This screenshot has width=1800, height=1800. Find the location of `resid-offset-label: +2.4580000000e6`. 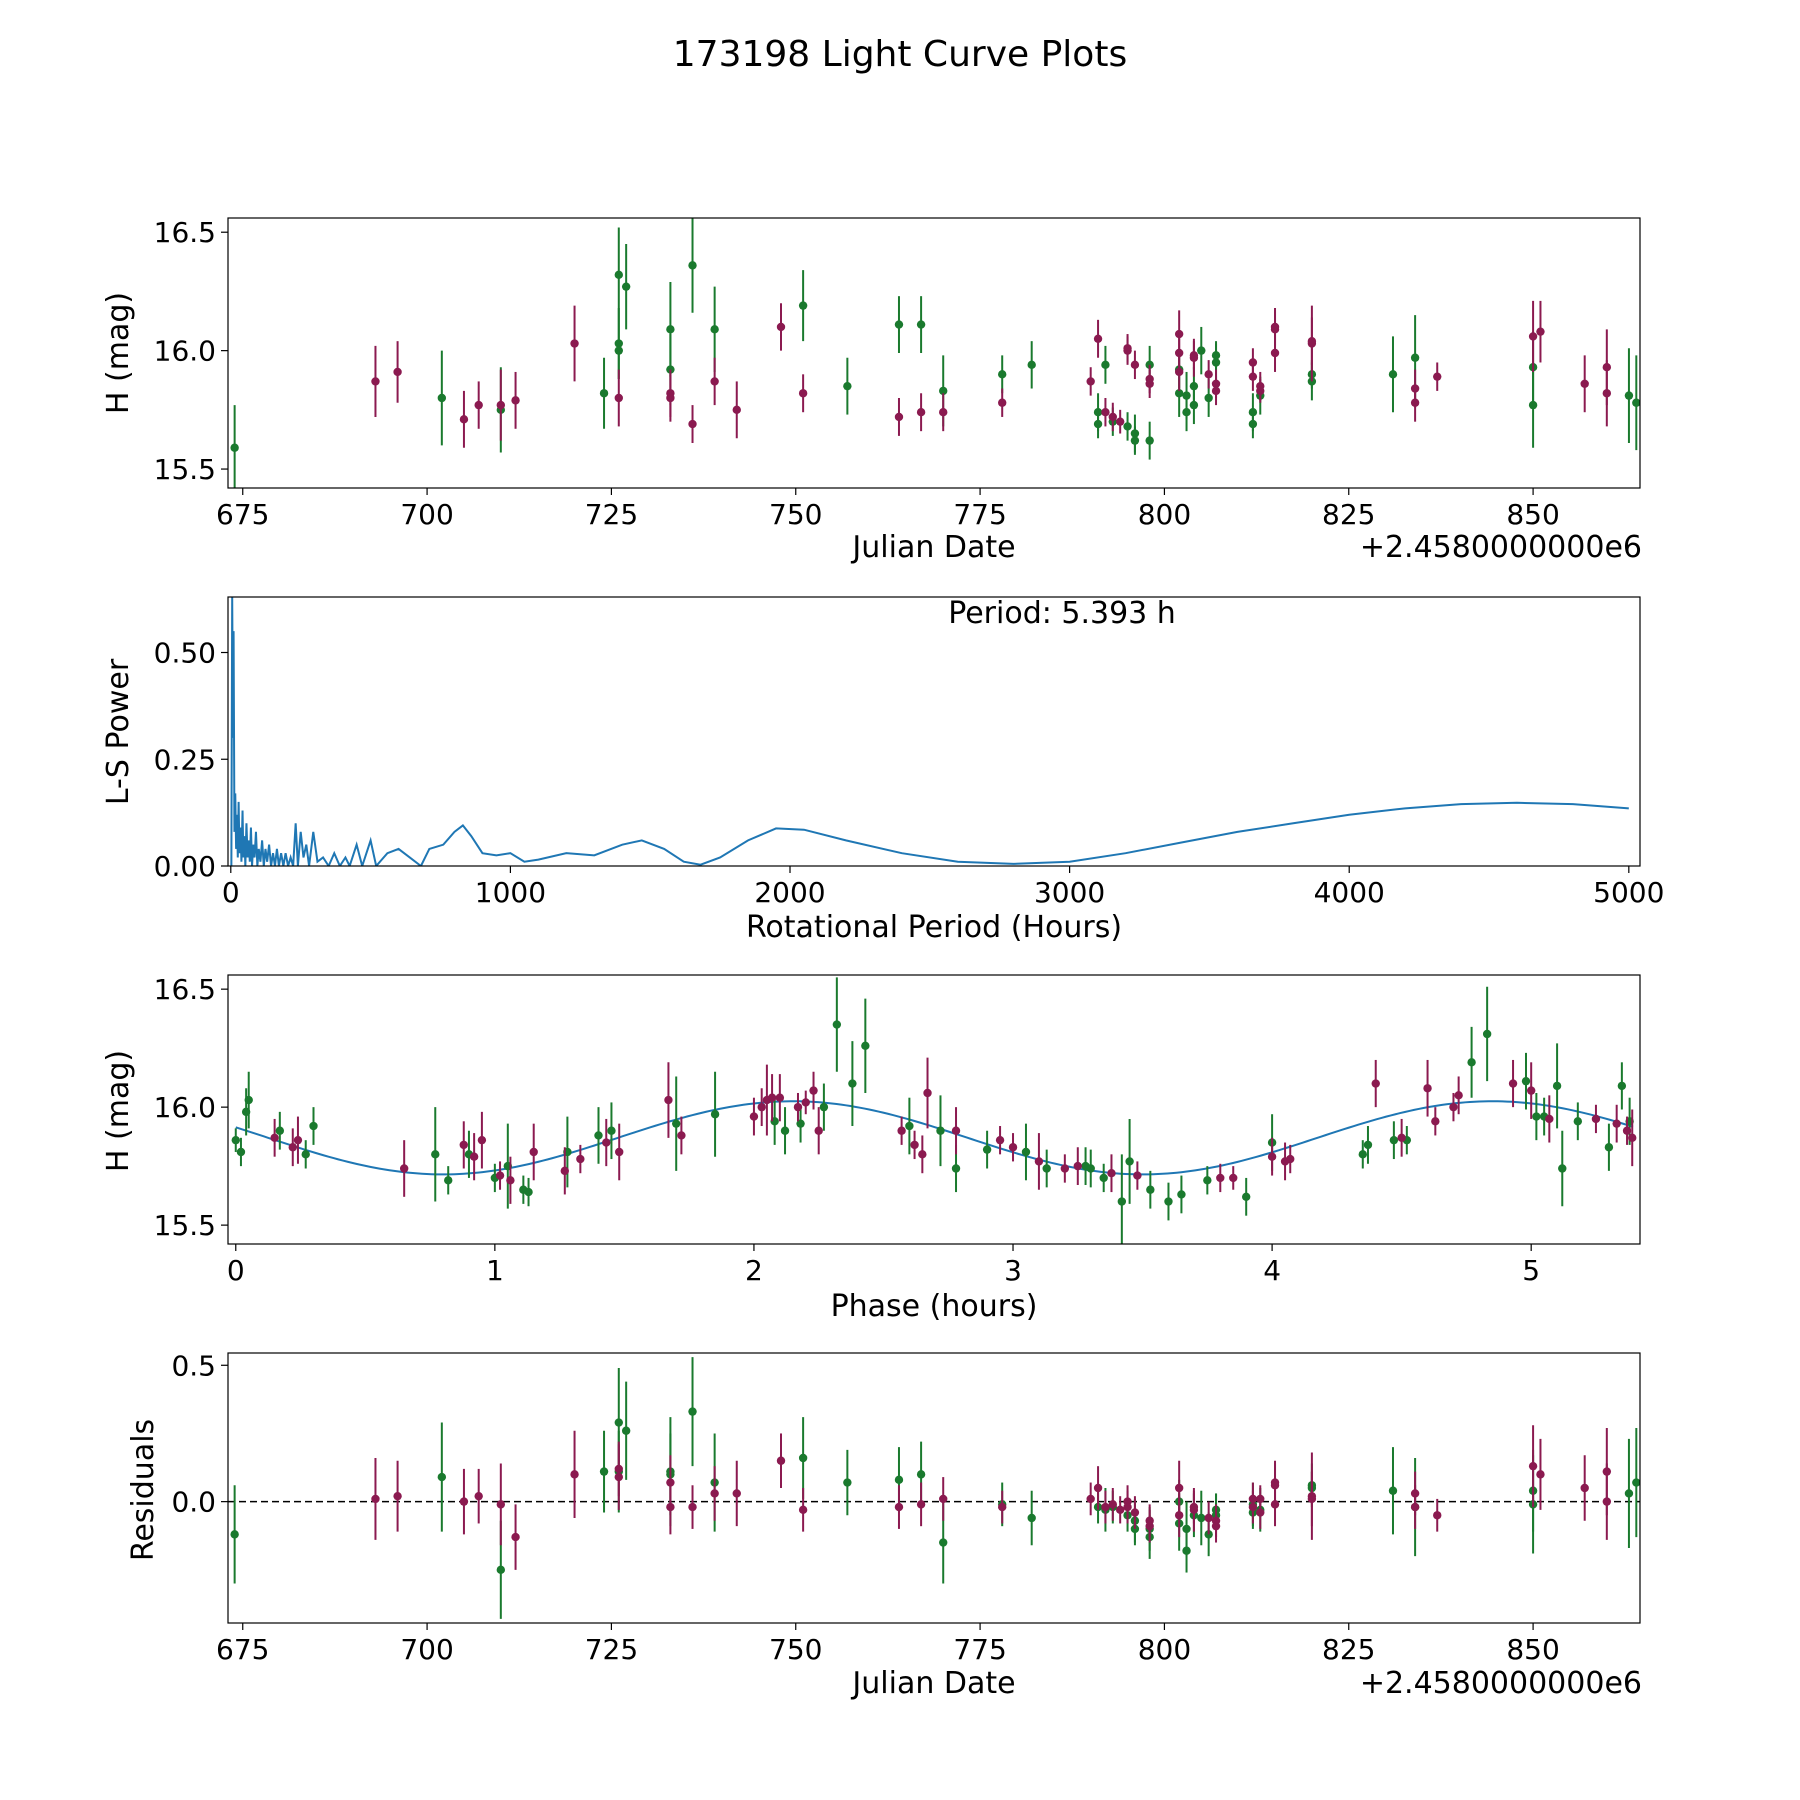

resid-offset-label: +2.4580000000e6 is located at coordinates (1501, 1683).